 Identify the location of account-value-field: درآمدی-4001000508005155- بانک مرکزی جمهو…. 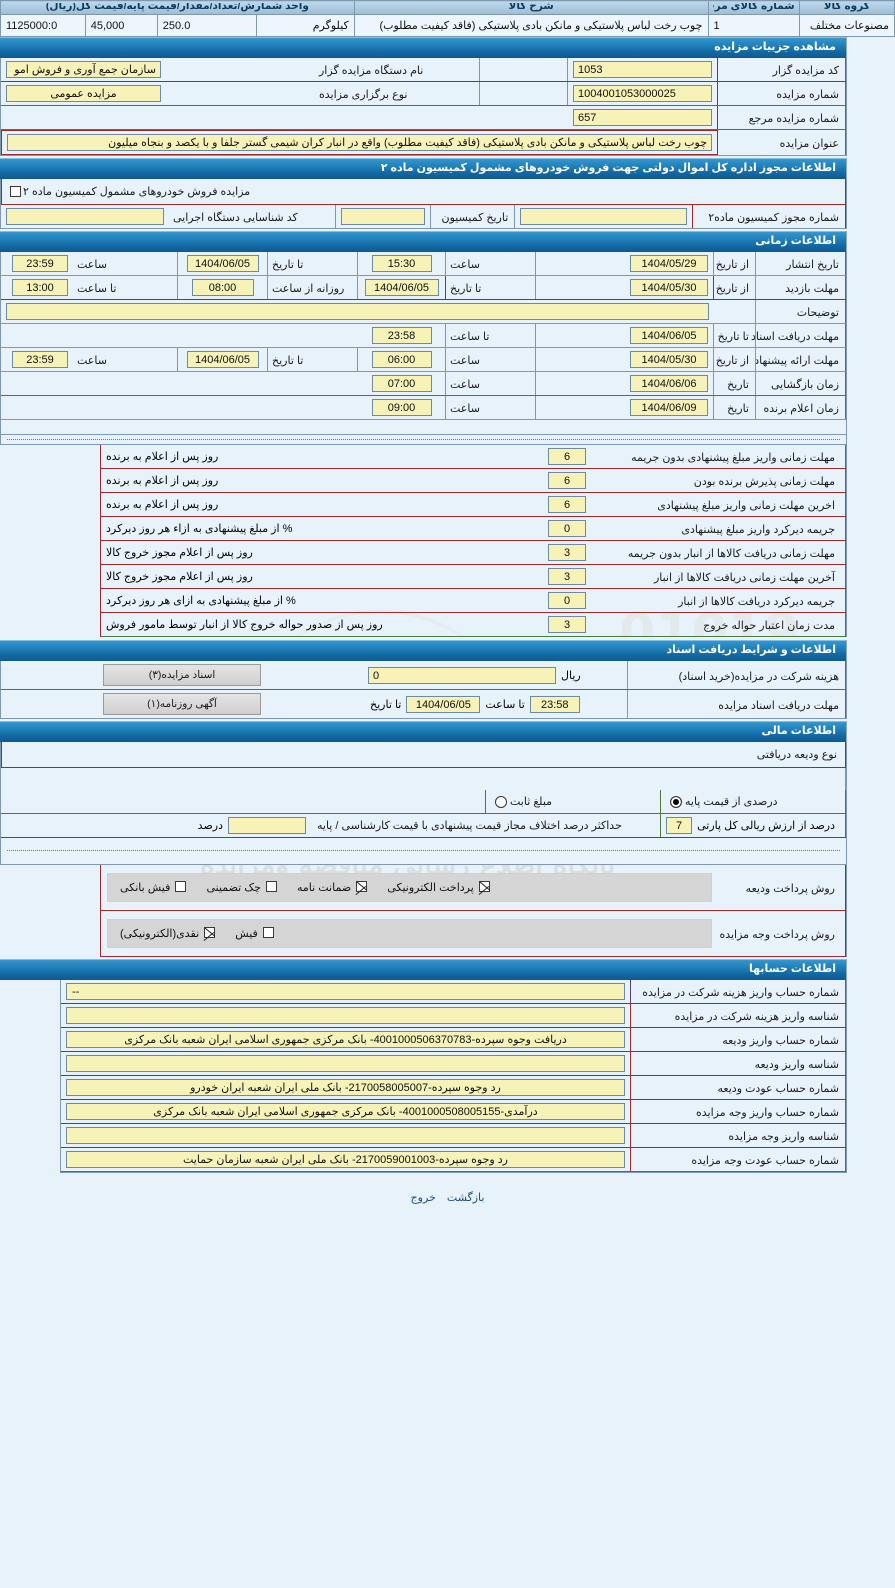
(345, 1111).